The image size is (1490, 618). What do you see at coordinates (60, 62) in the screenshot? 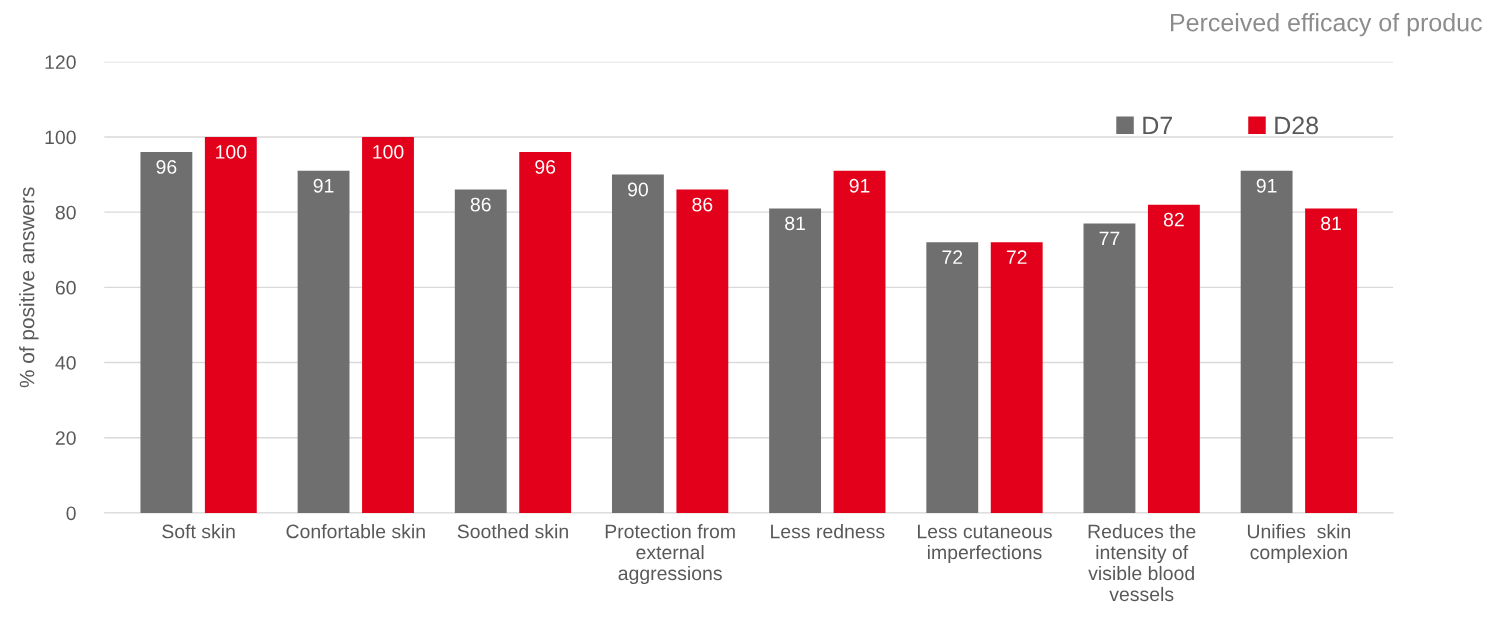
I see `y-tick-label: 120` at bounding box center [60, 62].